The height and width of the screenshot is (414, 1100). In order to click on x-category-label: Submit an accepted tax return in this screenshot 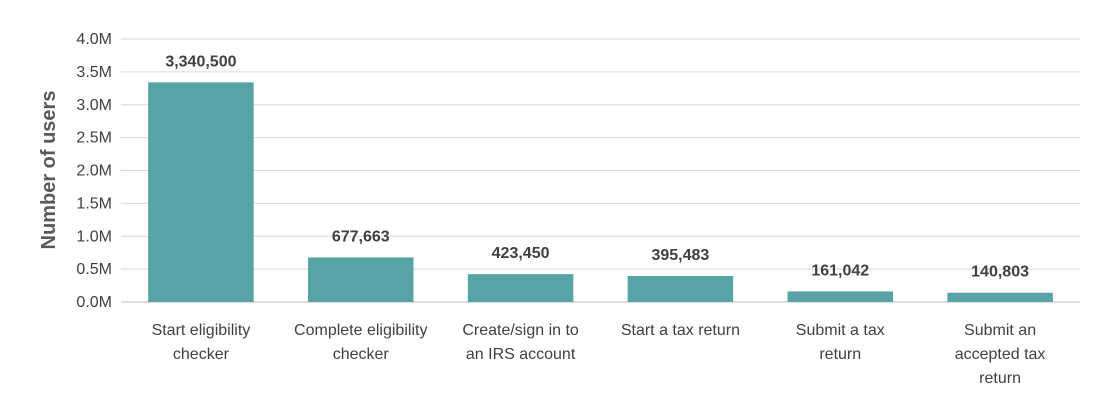, I will do `click(1000, 354)`.